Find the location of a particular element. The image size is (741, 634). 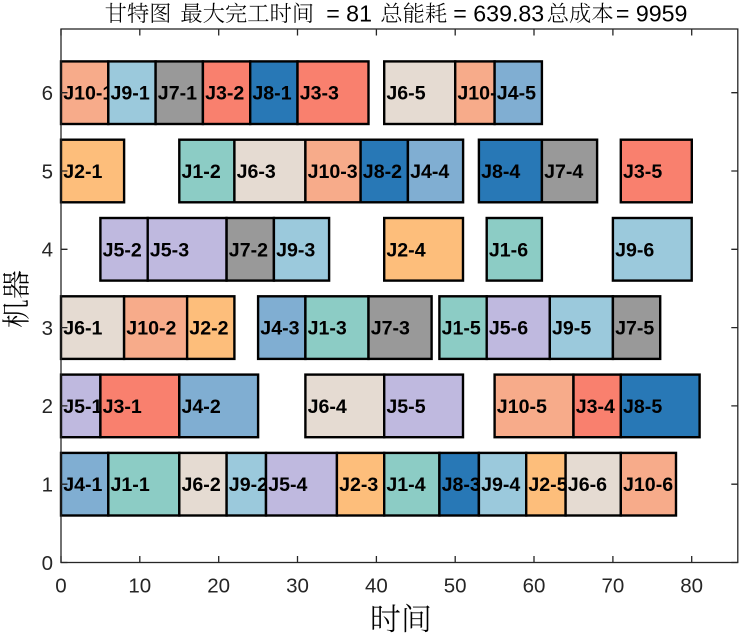

svg-text: J7-2 is located at coordinates (248, 250).